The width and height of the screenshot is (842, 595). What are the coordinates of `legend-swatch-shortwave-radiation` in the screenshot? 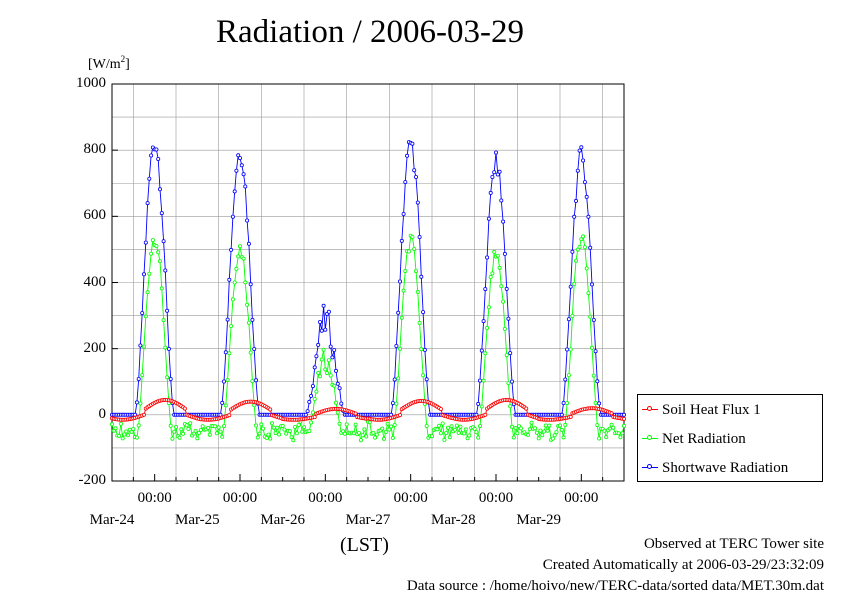 It's located at (650, 466).